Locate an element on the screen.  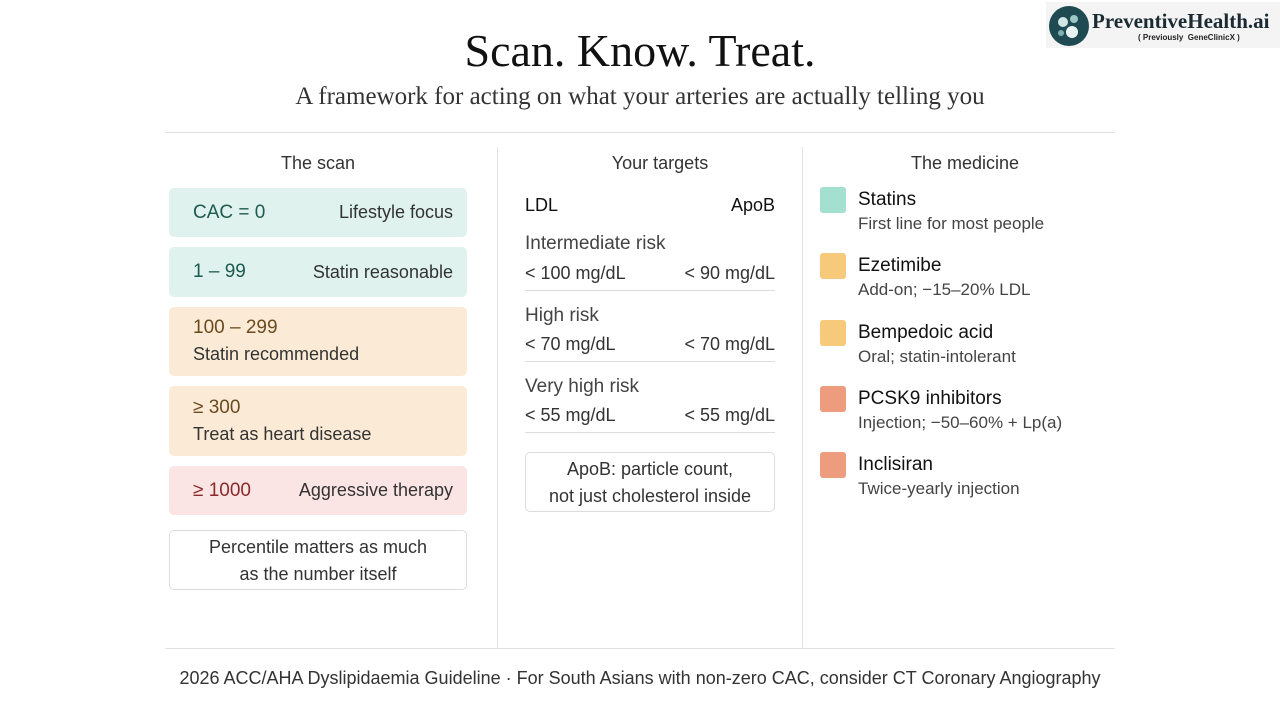
tier-range: ≥ 1000 is located at coordinates (222, 490).